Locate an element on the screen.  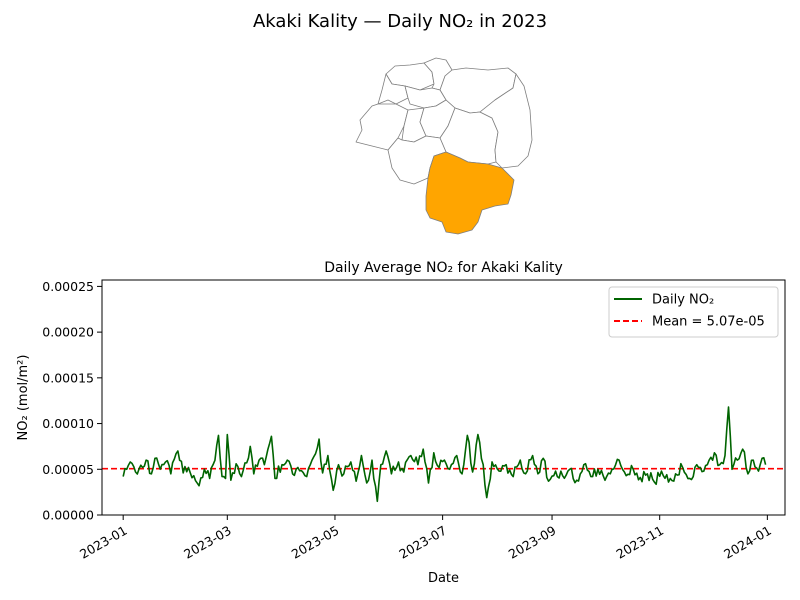
figure-suptitle: Akaki Kality — Daily NO₂ in 2023 is located at coordinates (400, 21).